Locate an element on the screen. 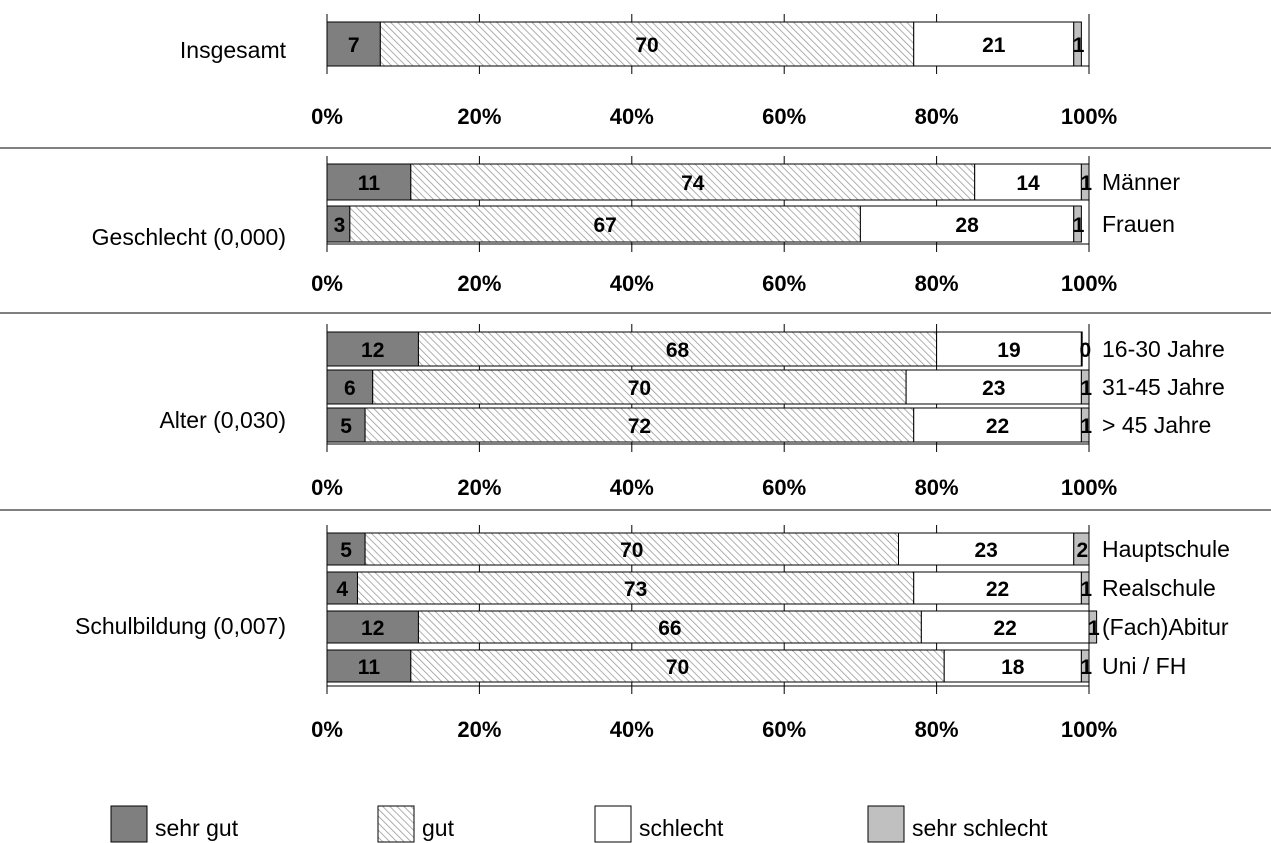  row-label: 16-30 Jahre is located at coordinates (1163, 349).